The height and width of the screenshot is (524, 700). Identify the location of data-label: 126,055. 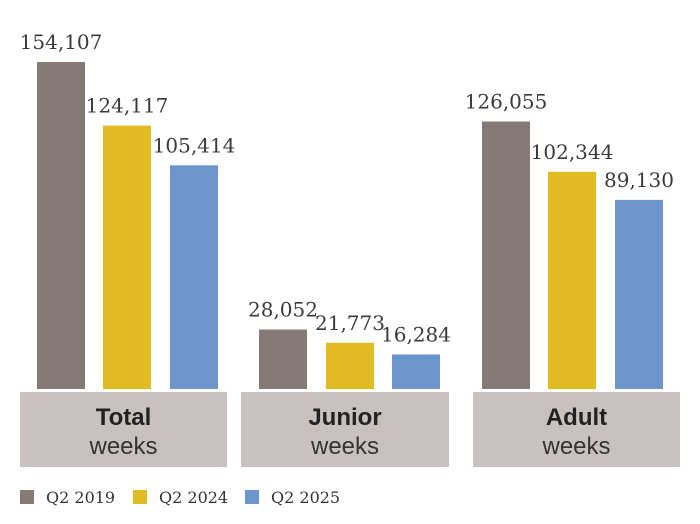
(506, 102).